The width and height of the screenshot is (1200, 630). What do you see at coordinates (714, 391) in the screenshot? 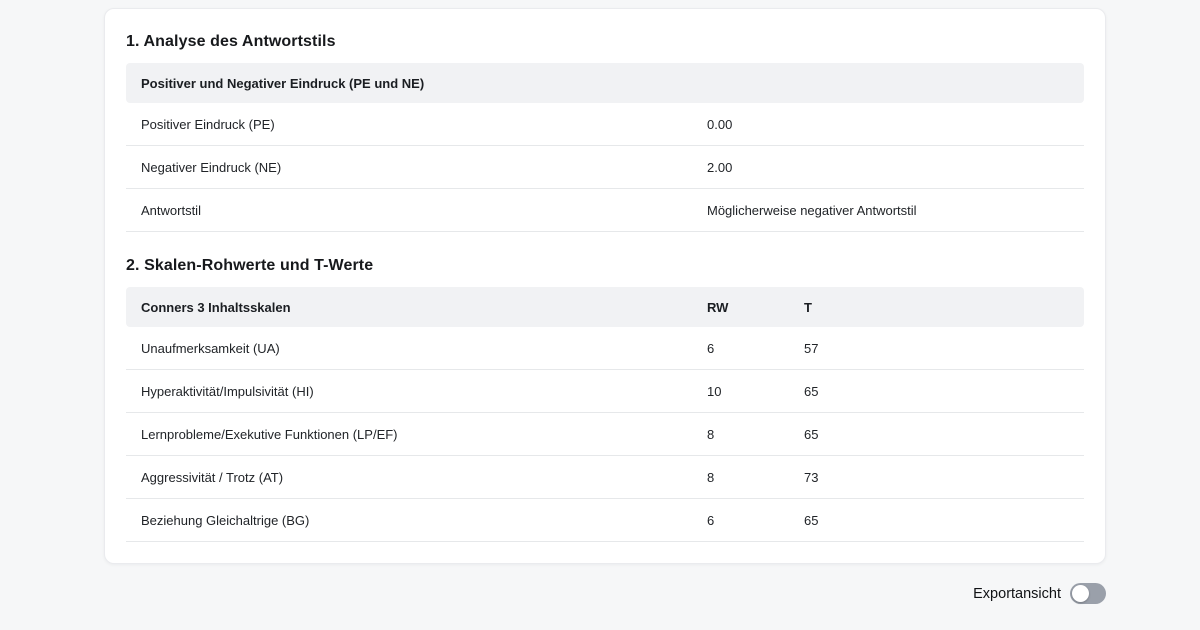
I see `row-rw-value: 10` at bounding box center [714, 391].